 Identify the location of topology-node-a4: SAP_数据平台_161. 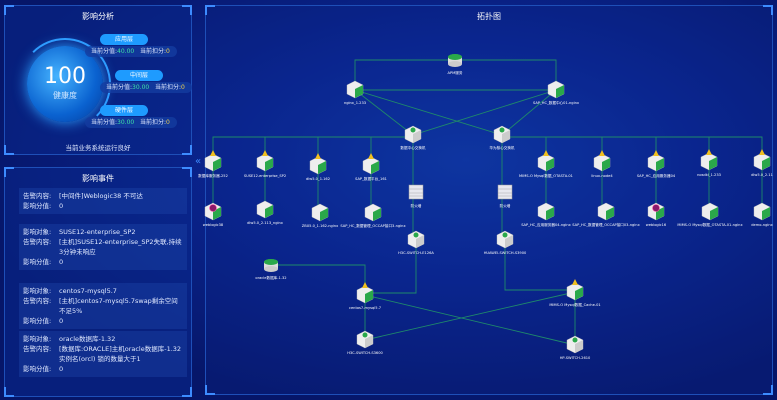
(371, 167).